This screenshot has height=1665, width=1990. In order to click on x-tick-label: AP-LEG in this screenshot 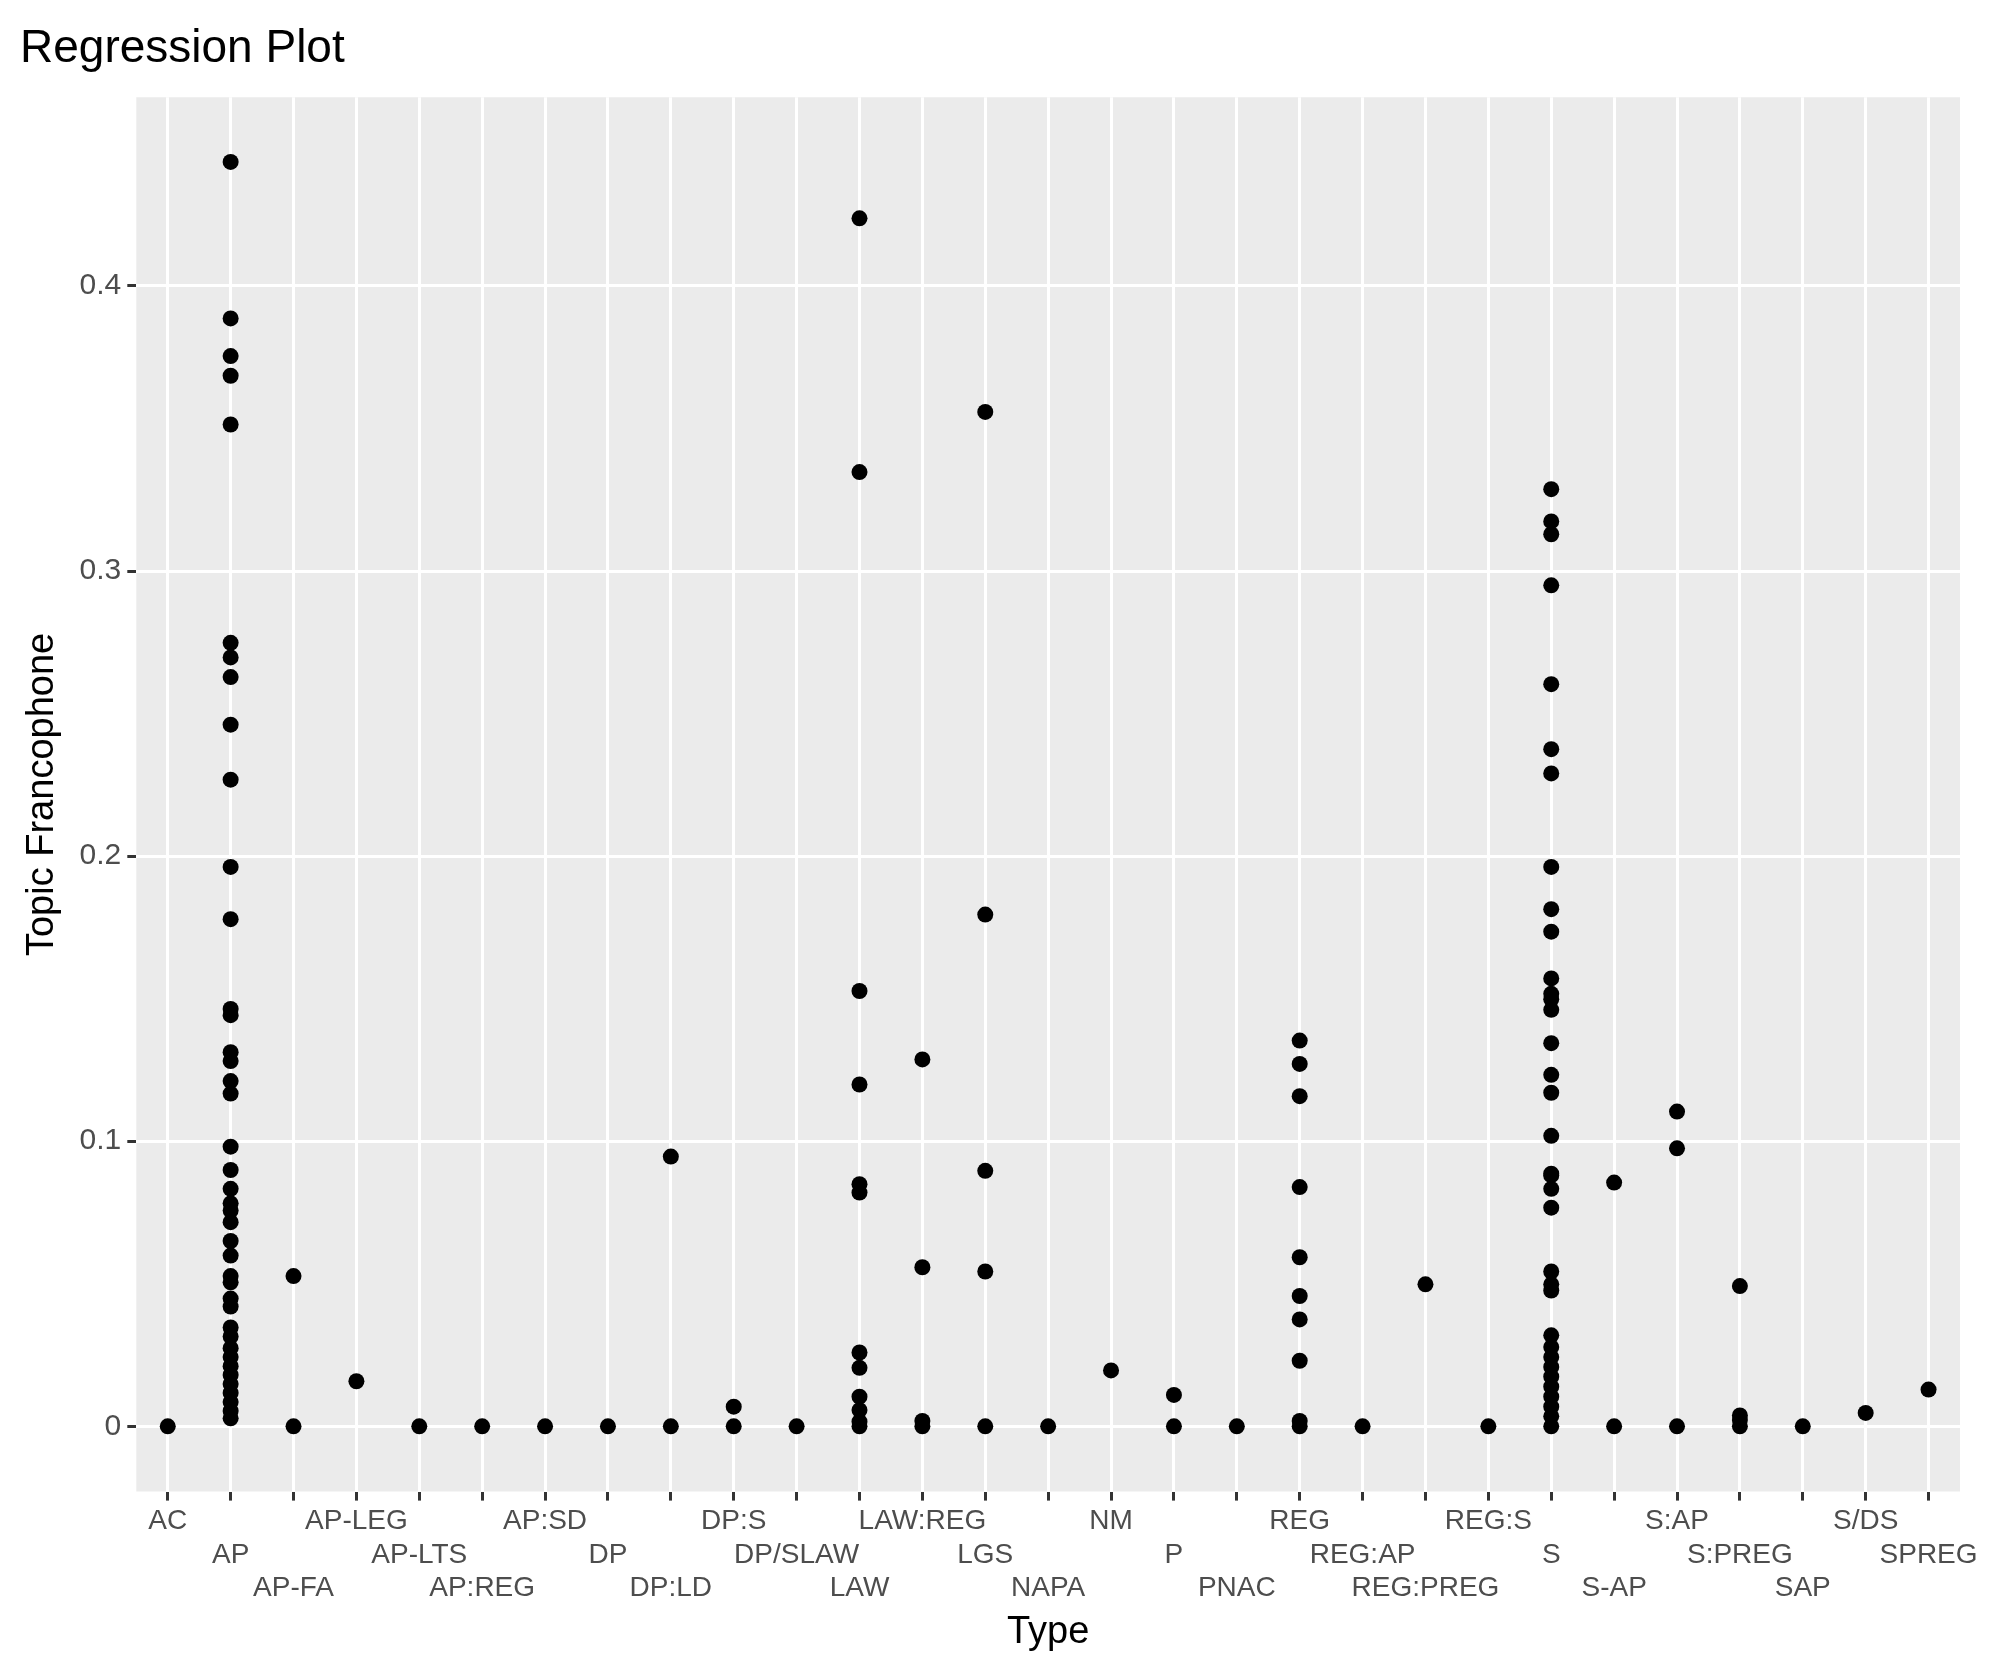, I will do `click(356, 1520)`.